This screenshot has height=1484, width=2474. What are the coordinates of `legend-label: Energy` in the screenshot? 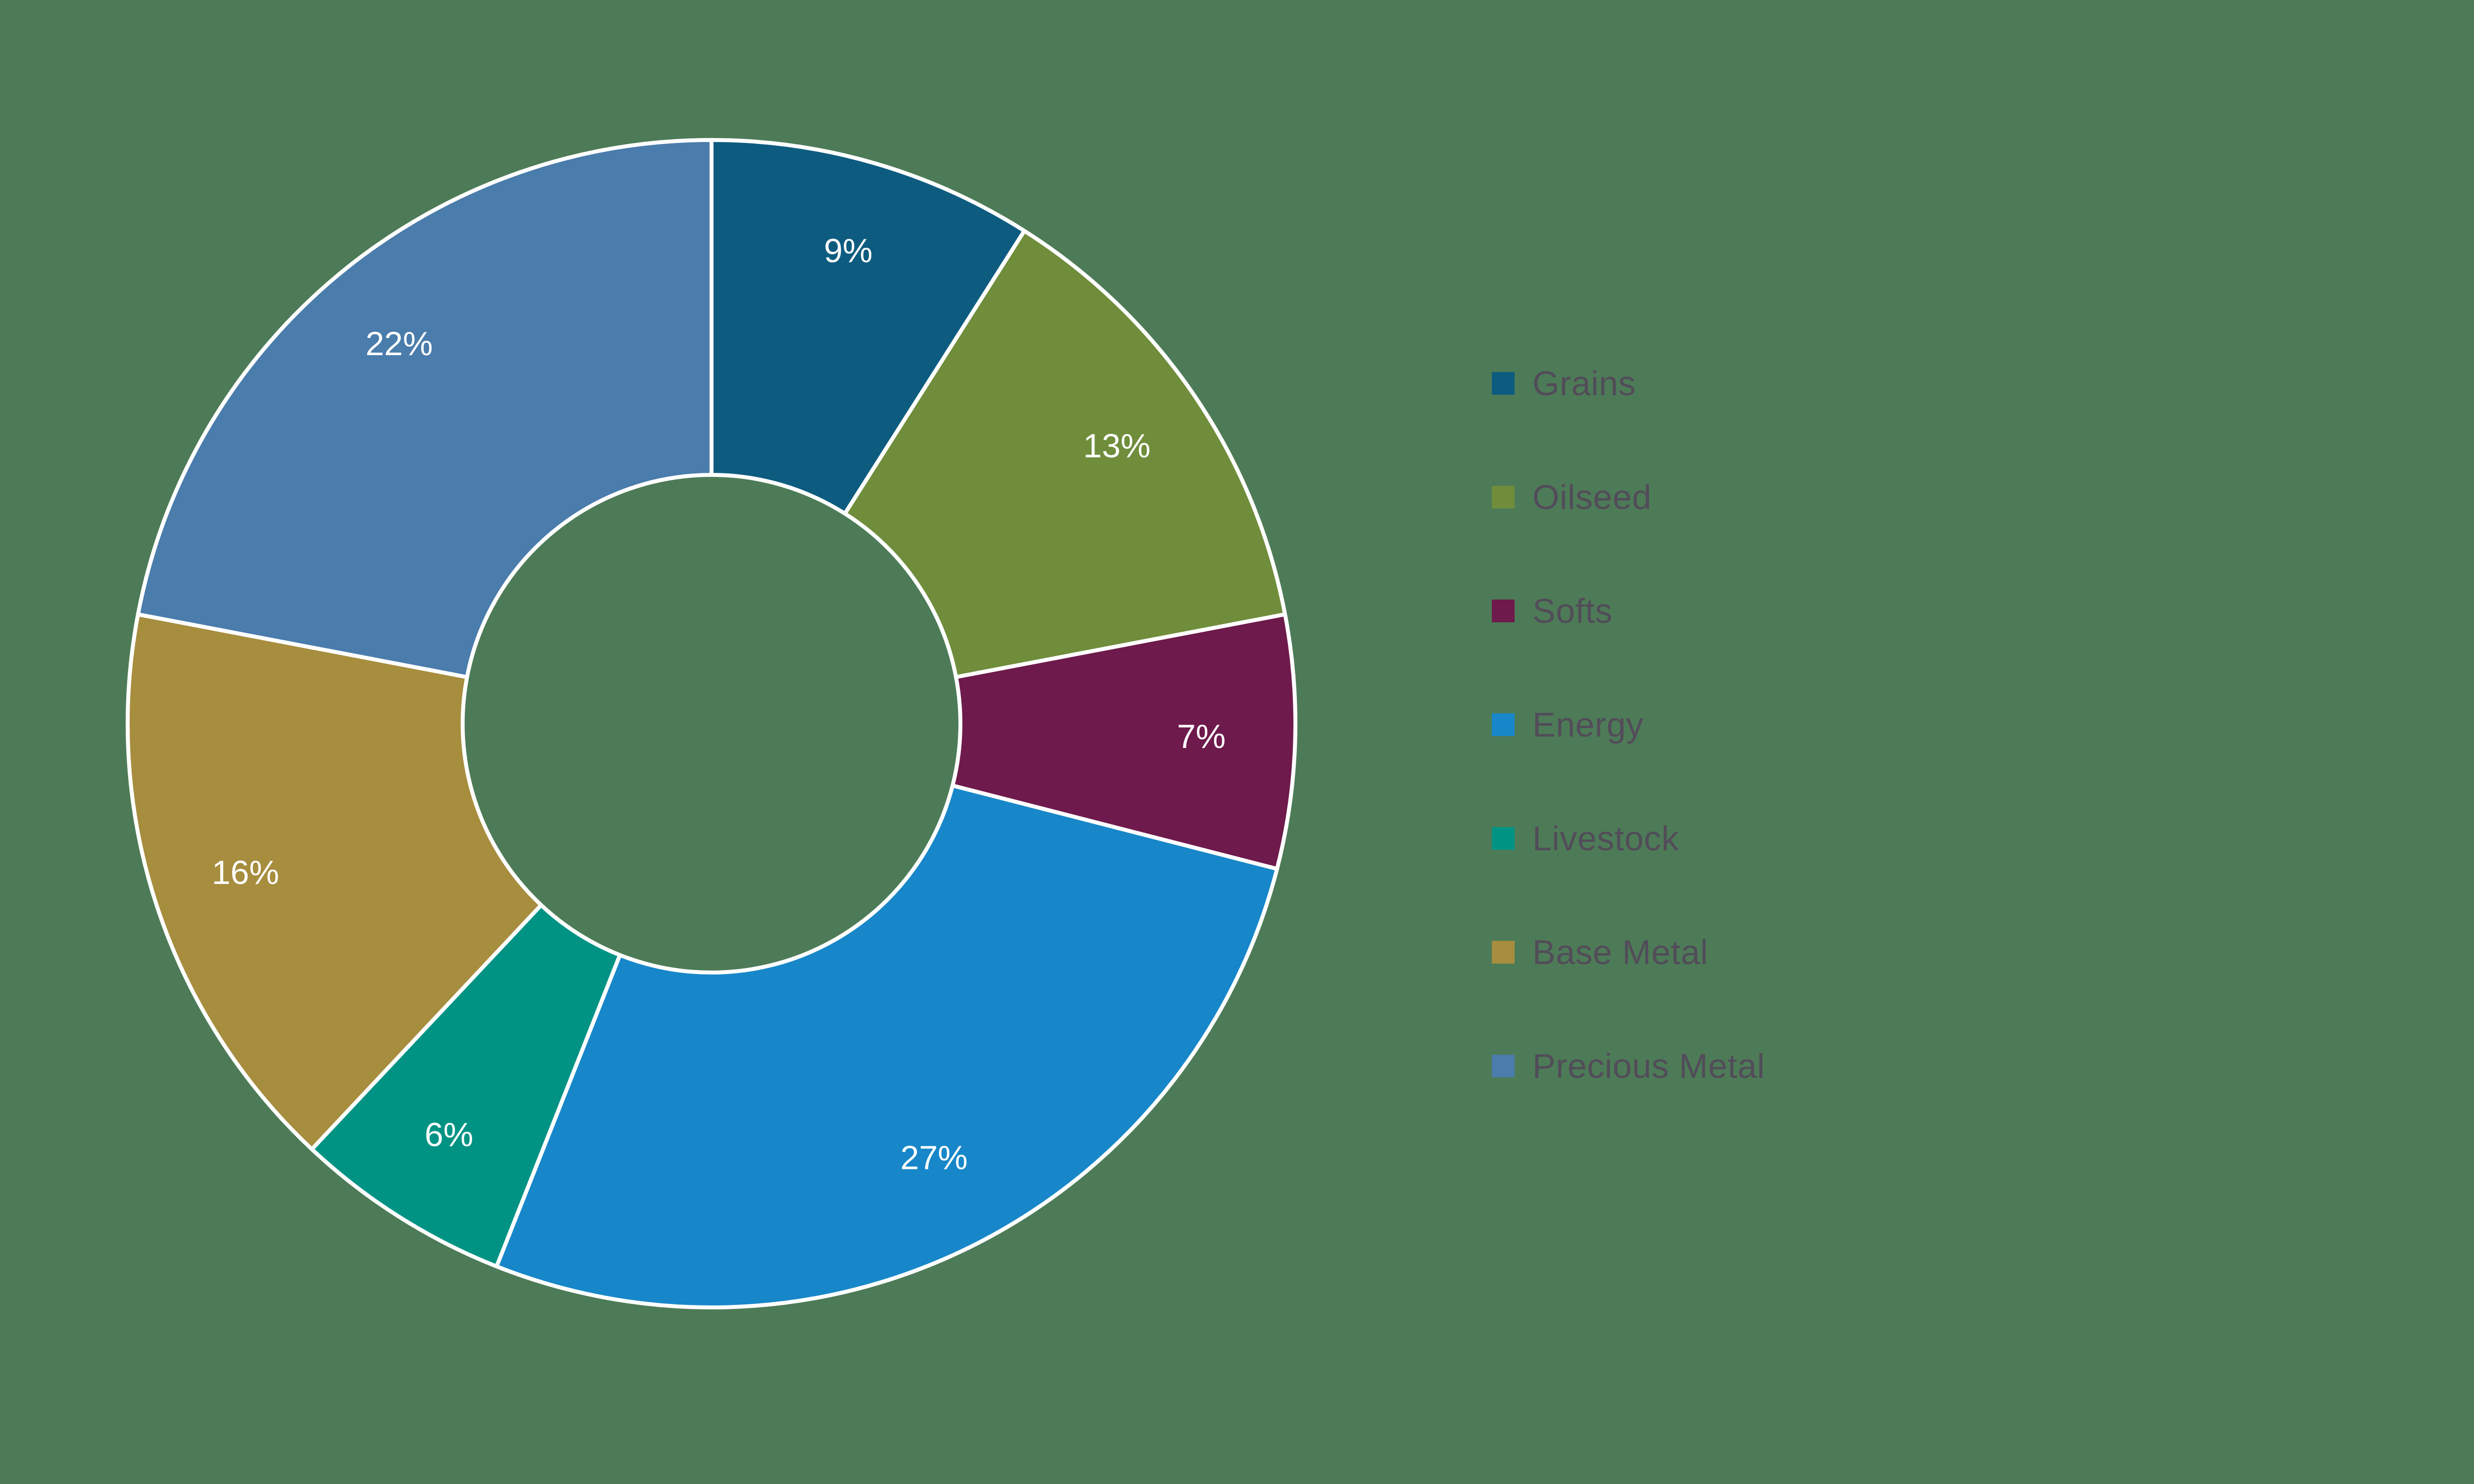 It's located at (1588, 724).